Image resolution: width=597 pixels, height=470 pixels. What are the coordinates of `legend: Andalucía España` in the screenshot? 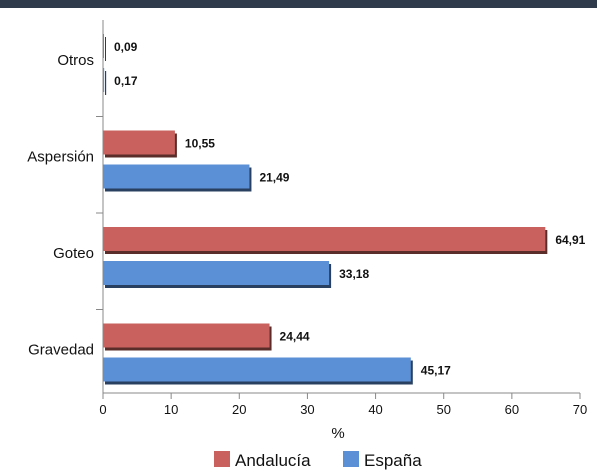 It's located at (318, 460).